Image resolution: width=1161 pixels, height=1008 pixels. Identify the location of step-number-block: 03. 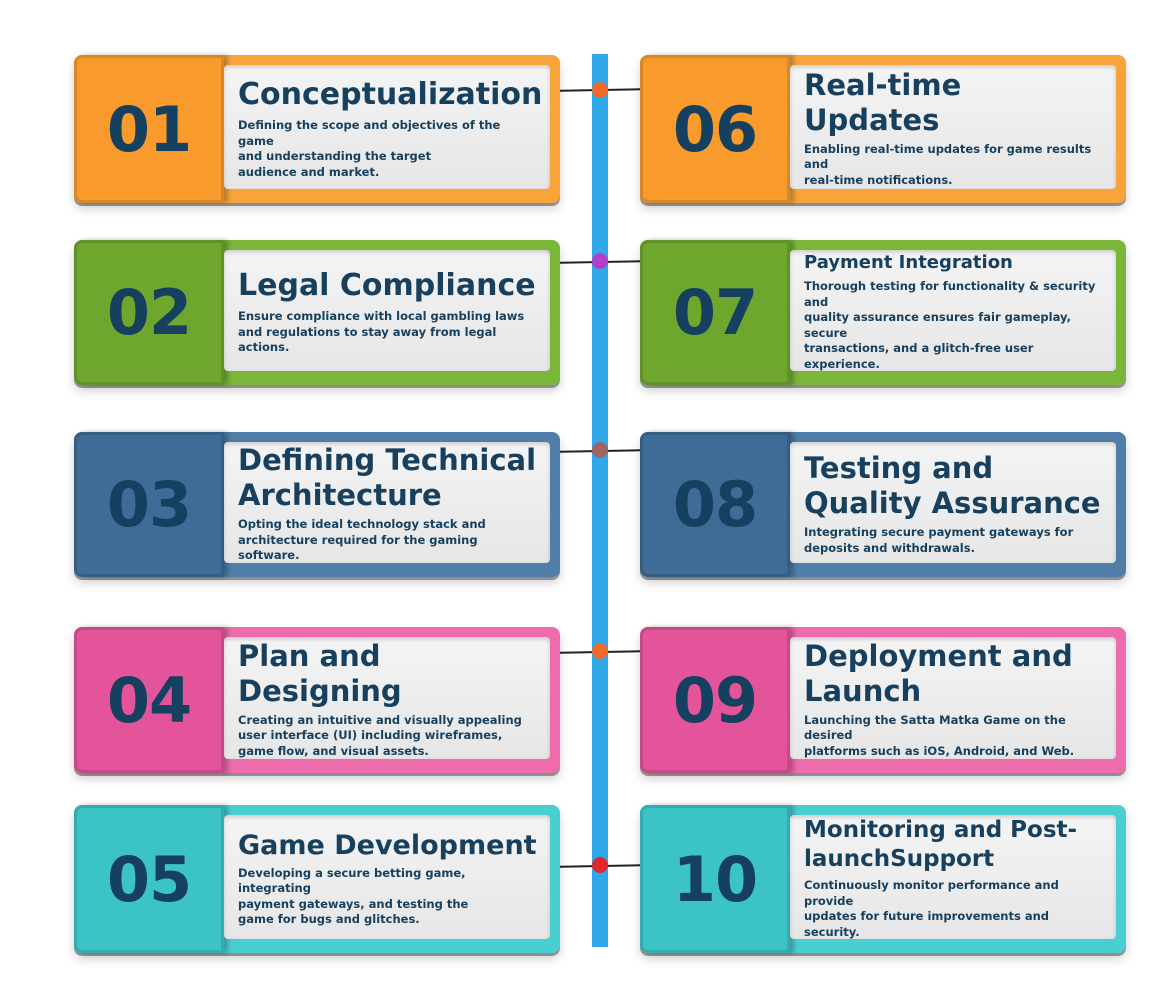
(149, 504).